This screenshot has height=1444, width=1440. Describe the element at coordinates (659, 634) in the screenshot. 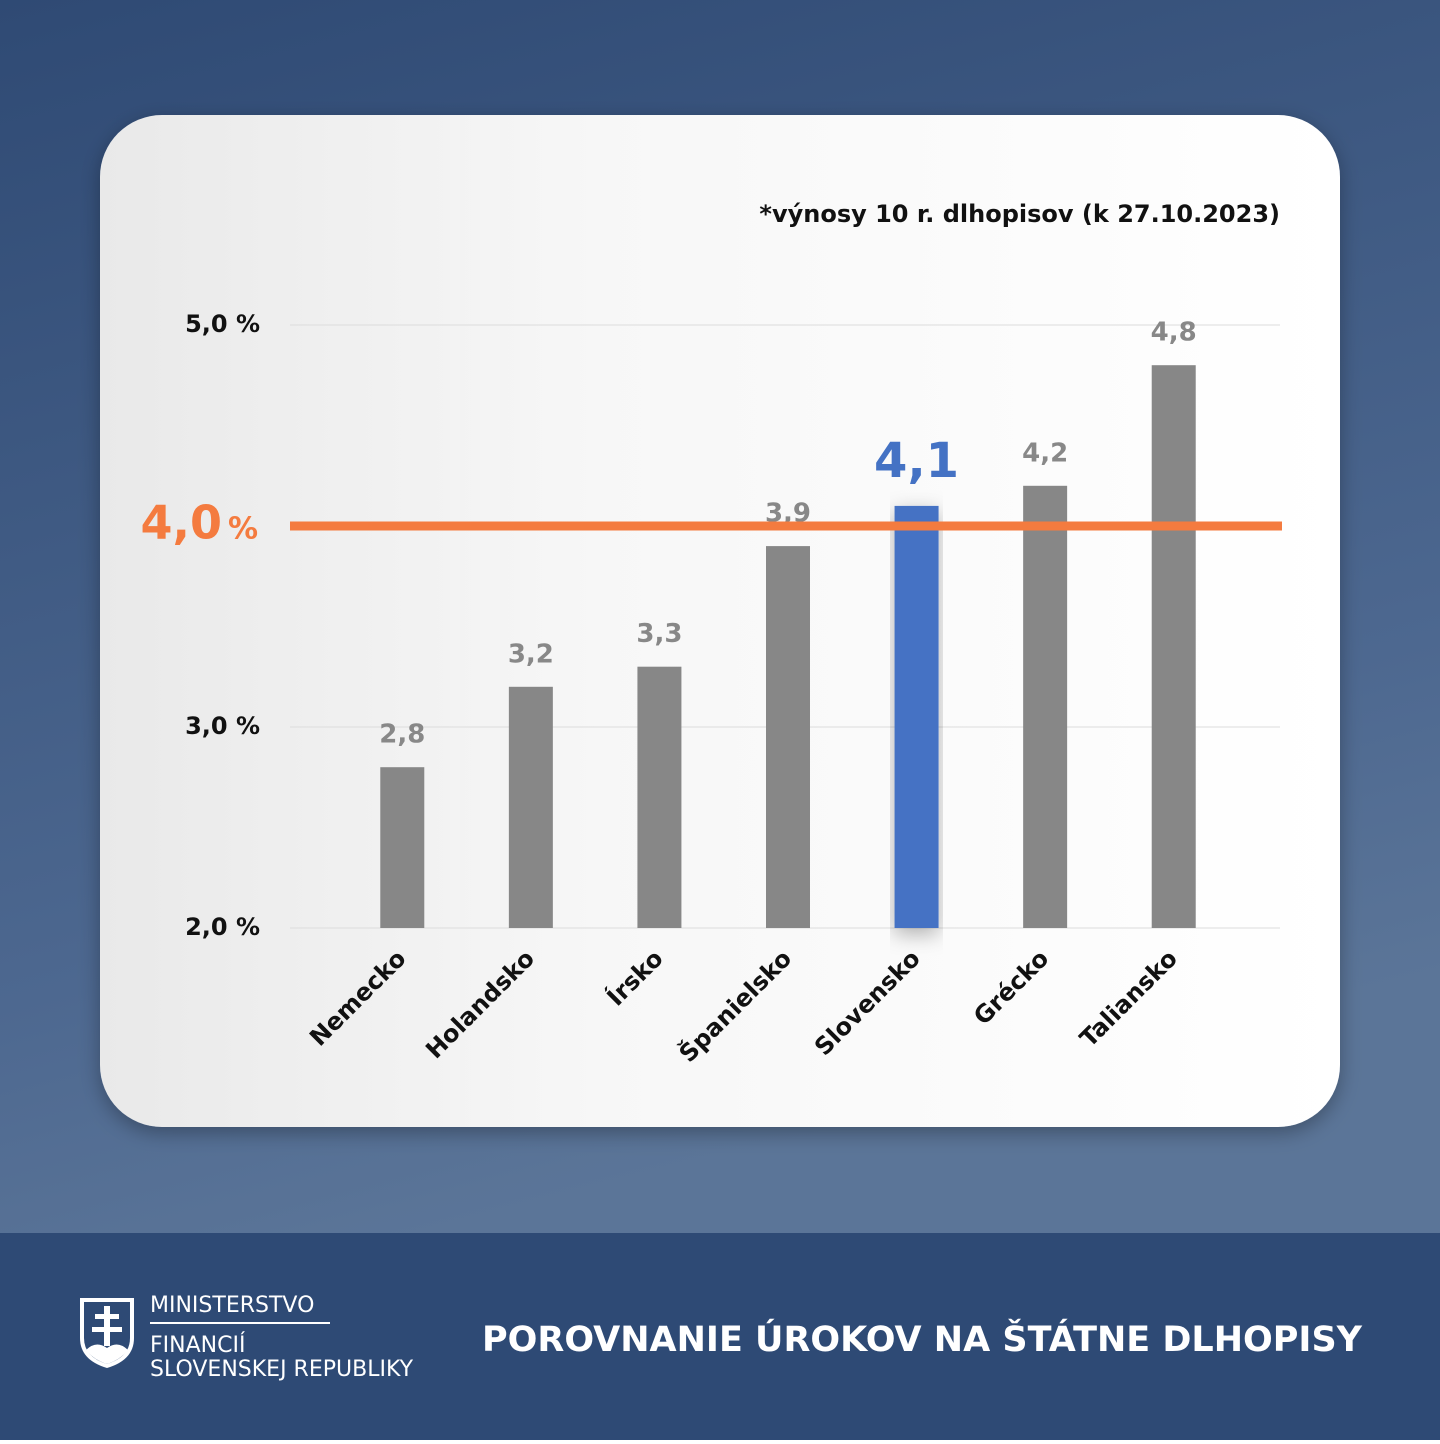

I see `data-label: 3,3` at that location.